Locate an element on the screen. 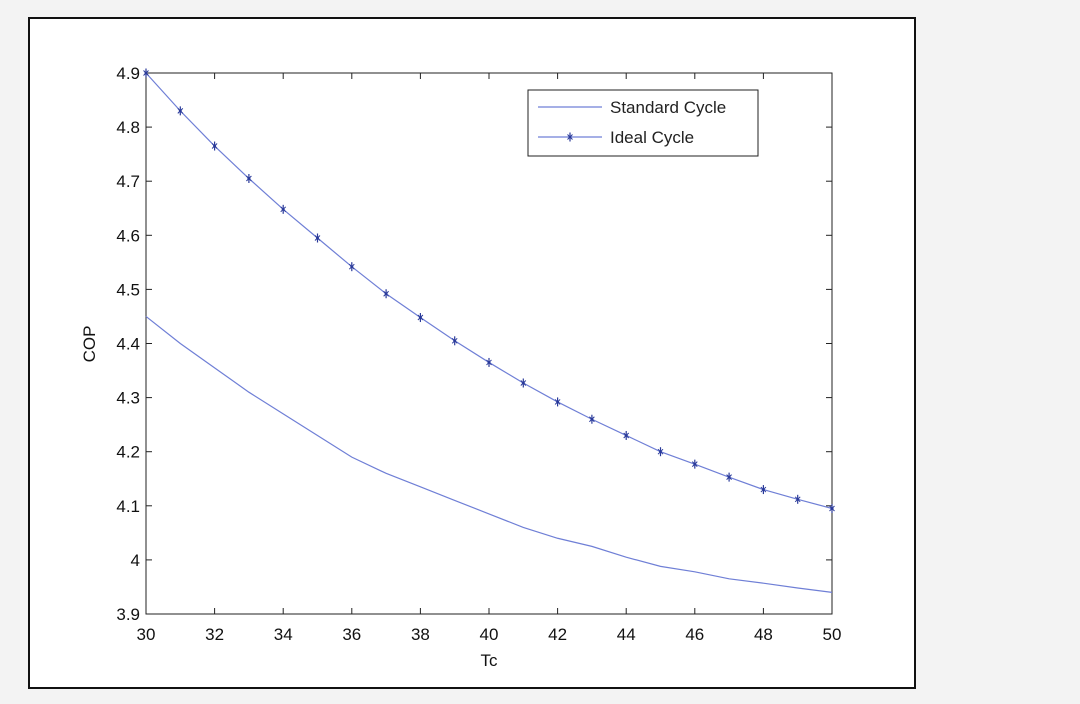 The height and width of the screenshot is (704, 1080). y-axis-label: COP is located at coordinates (89, 344).